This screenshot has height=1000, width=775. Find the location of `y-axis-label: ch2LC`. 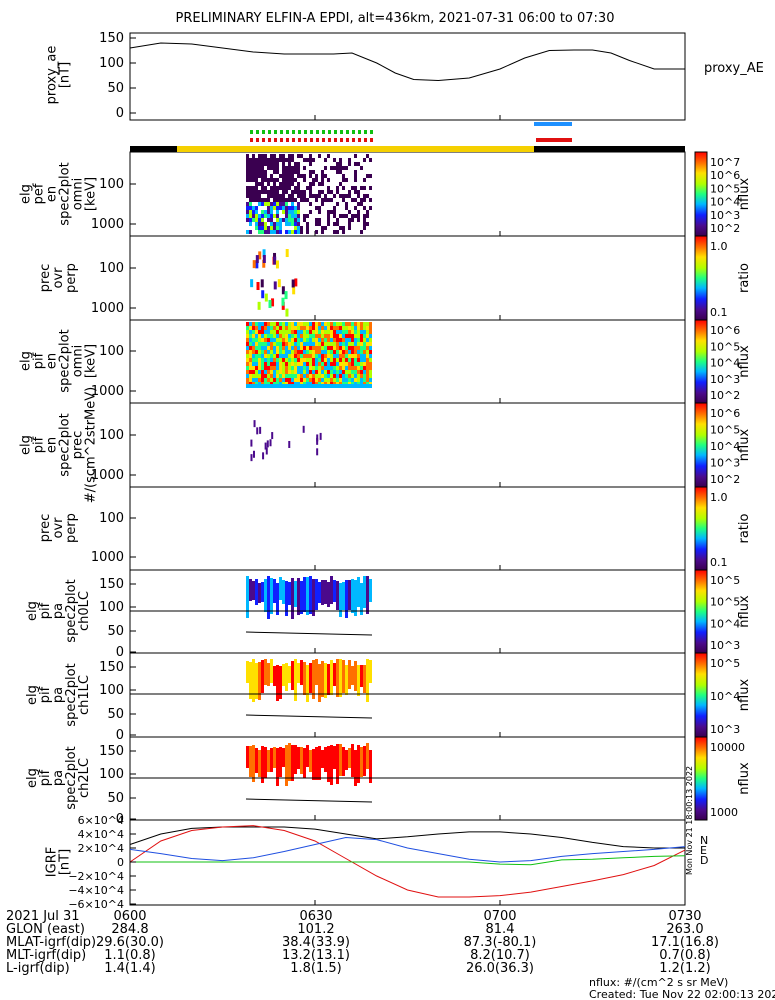

y-axis-label: ch2LC is located at coordinates (84, 778).